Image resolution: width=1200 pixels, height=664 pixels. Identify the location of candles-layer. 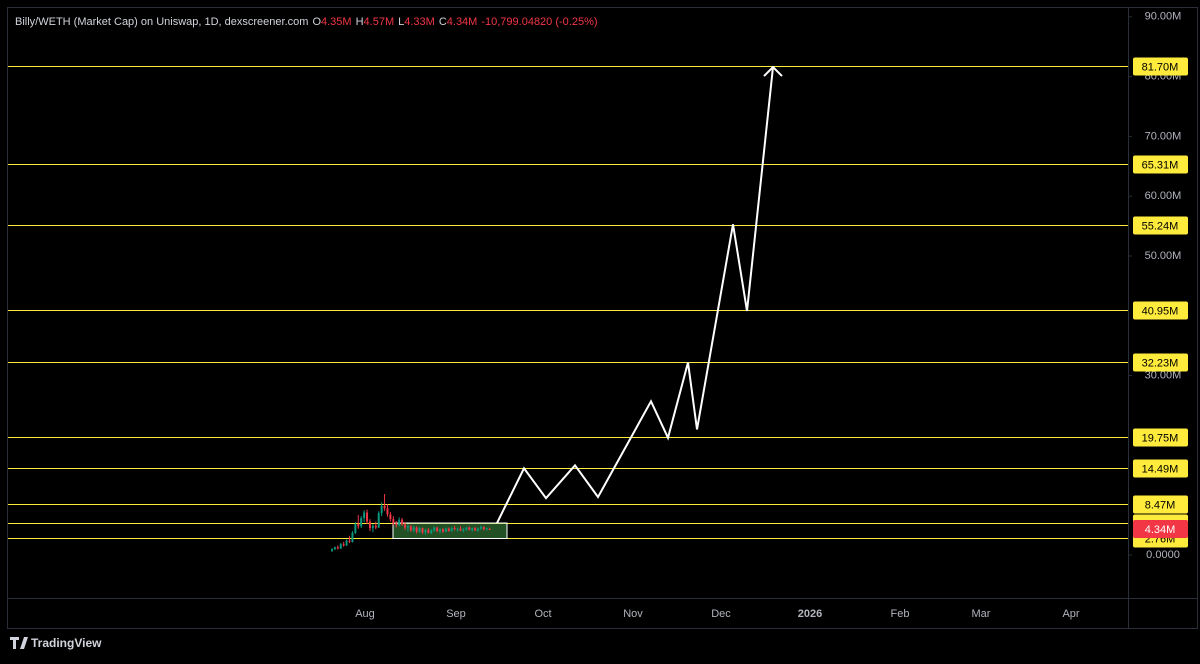
(411, 523).